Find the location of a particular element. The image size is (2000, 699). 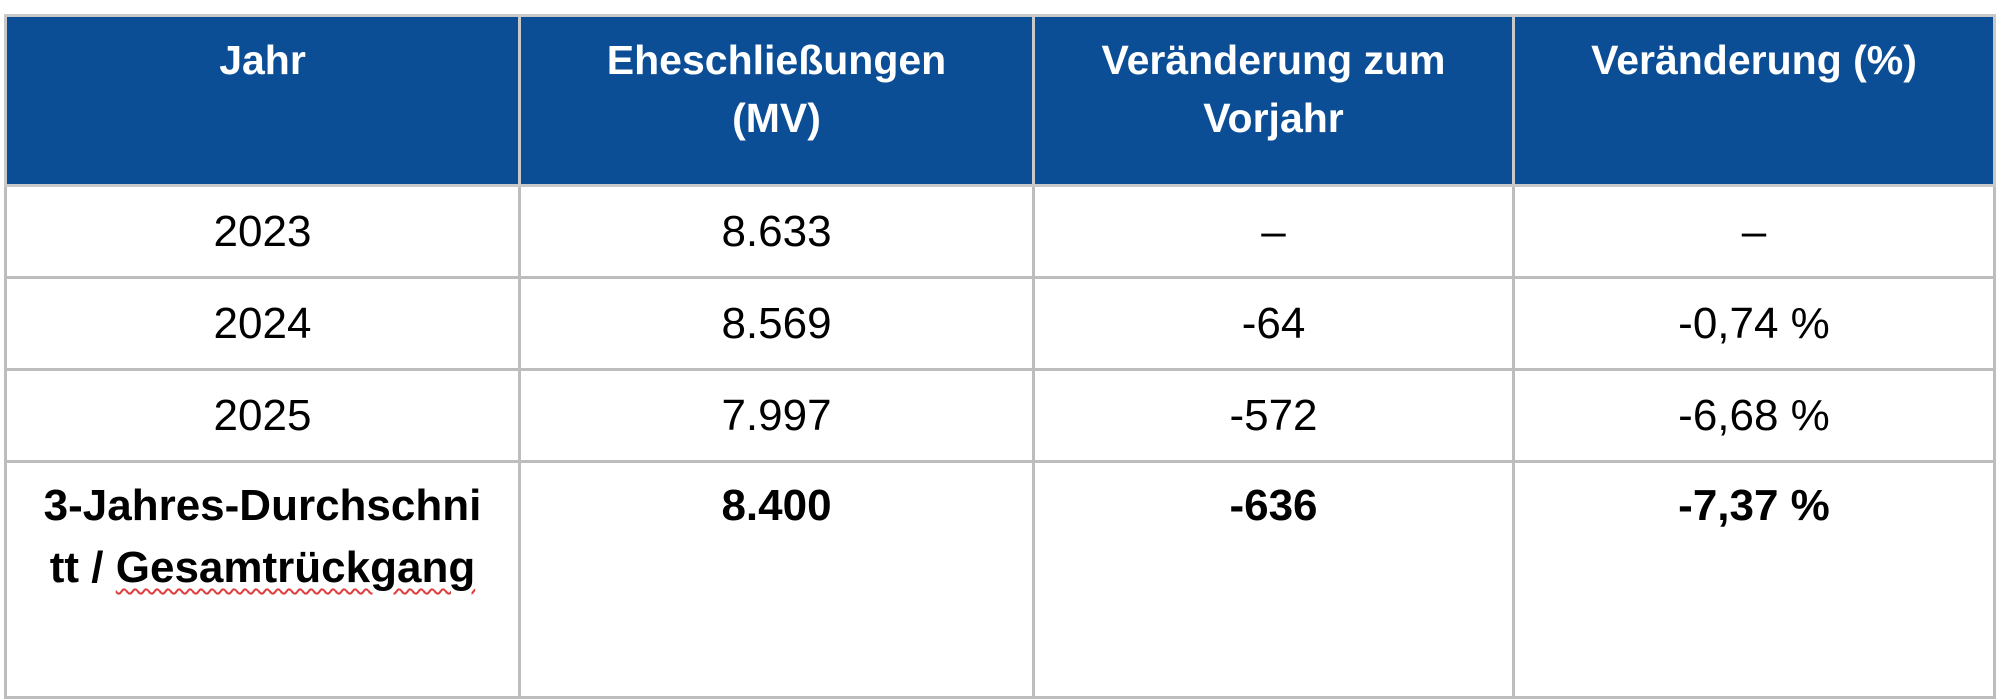

header-change-label: Veränderung zum Vorjahr is located at coordinates (1274, 89).